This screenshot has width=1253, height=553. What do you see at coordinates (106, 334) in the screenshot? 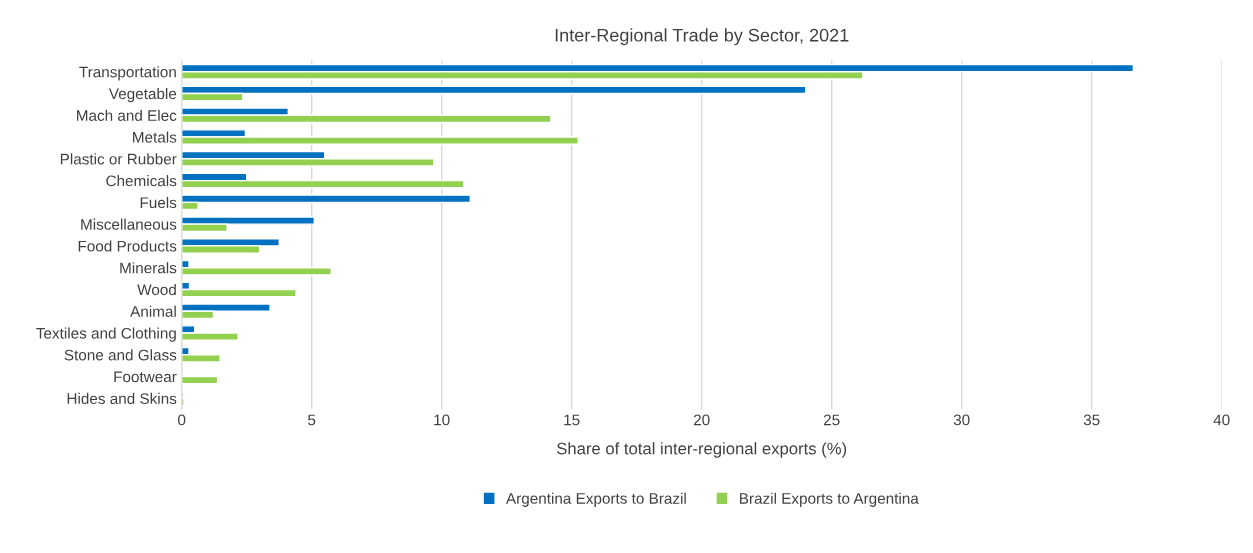
I see `y-tick-label: Textiles and Clothing` at bounding box center [106, 334].